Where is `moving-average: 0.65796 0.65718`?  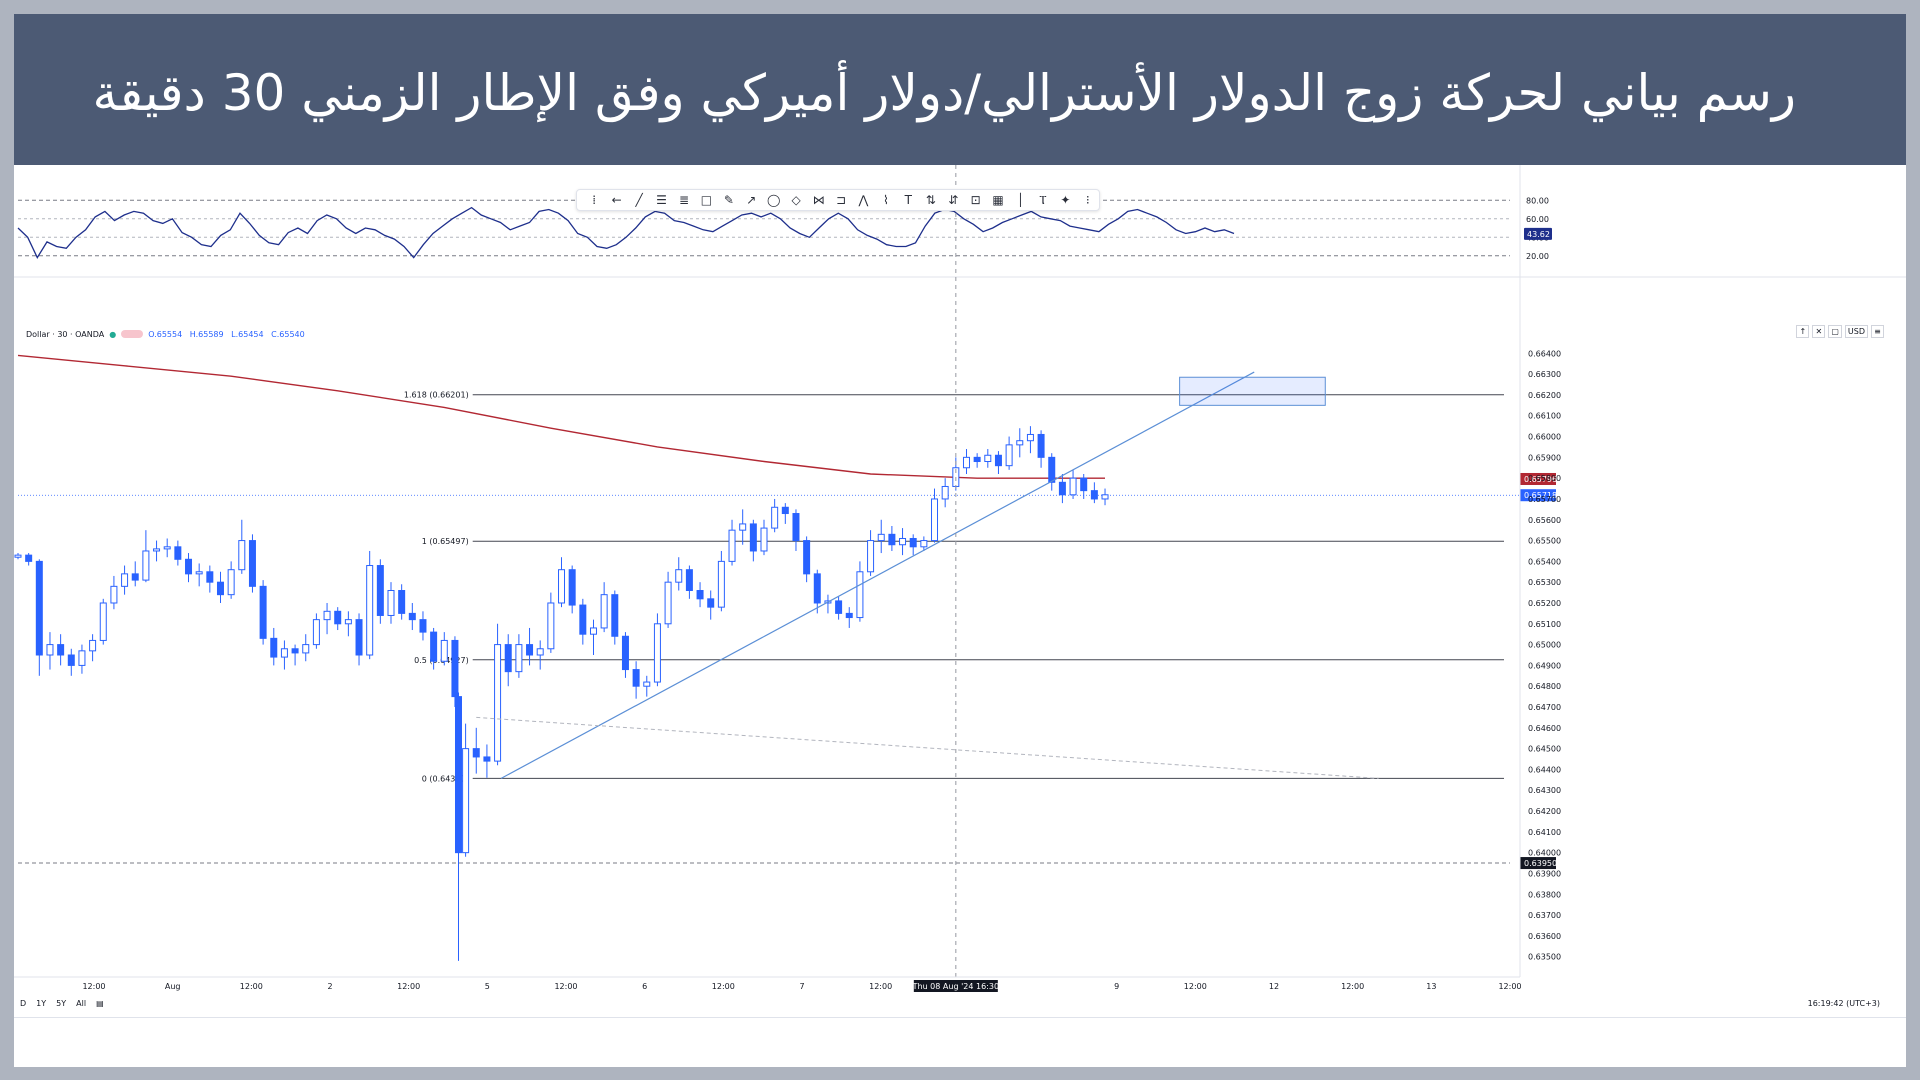 moving-average: 0.65796 0.65718 is located at coordinates (787, 428).